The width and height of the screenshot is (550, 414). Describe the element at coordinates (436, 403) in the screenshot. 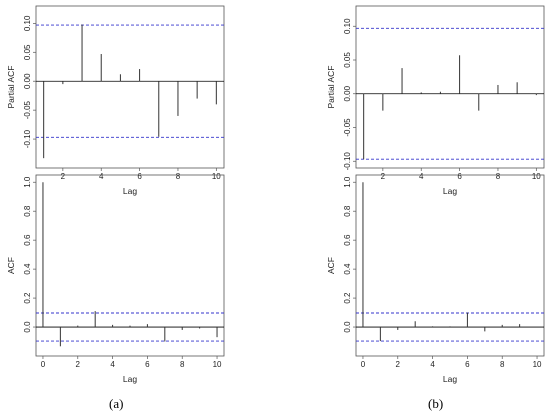

I see `panel-label-b: (b)` at that location.